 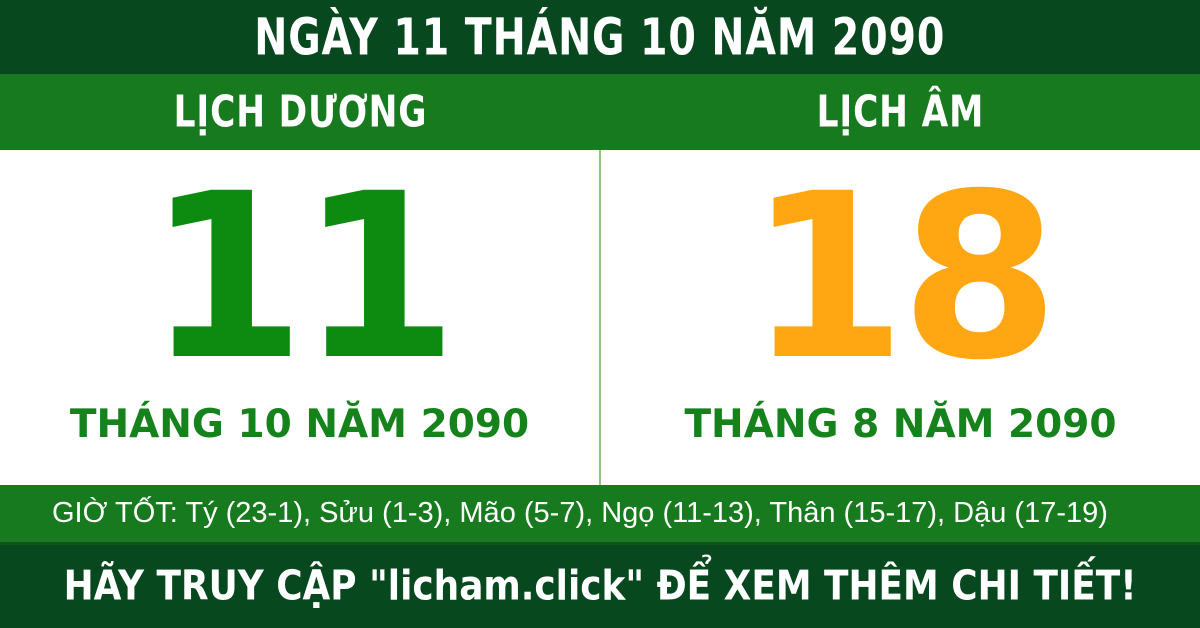 I want to click on date-title-bar: NGÀY 11 THÁNG 10 NĂM 2090, so click(x=600, y=37).